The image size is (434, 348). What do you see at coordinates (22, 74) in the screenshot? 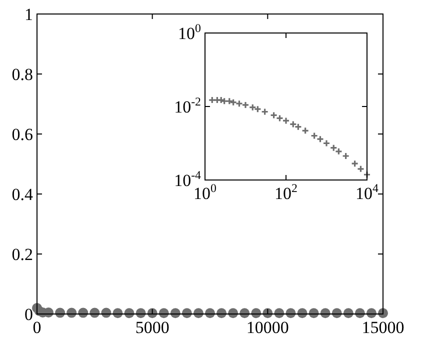
I see `y-tick-label: 0.8` at bounding box center [22, 74].